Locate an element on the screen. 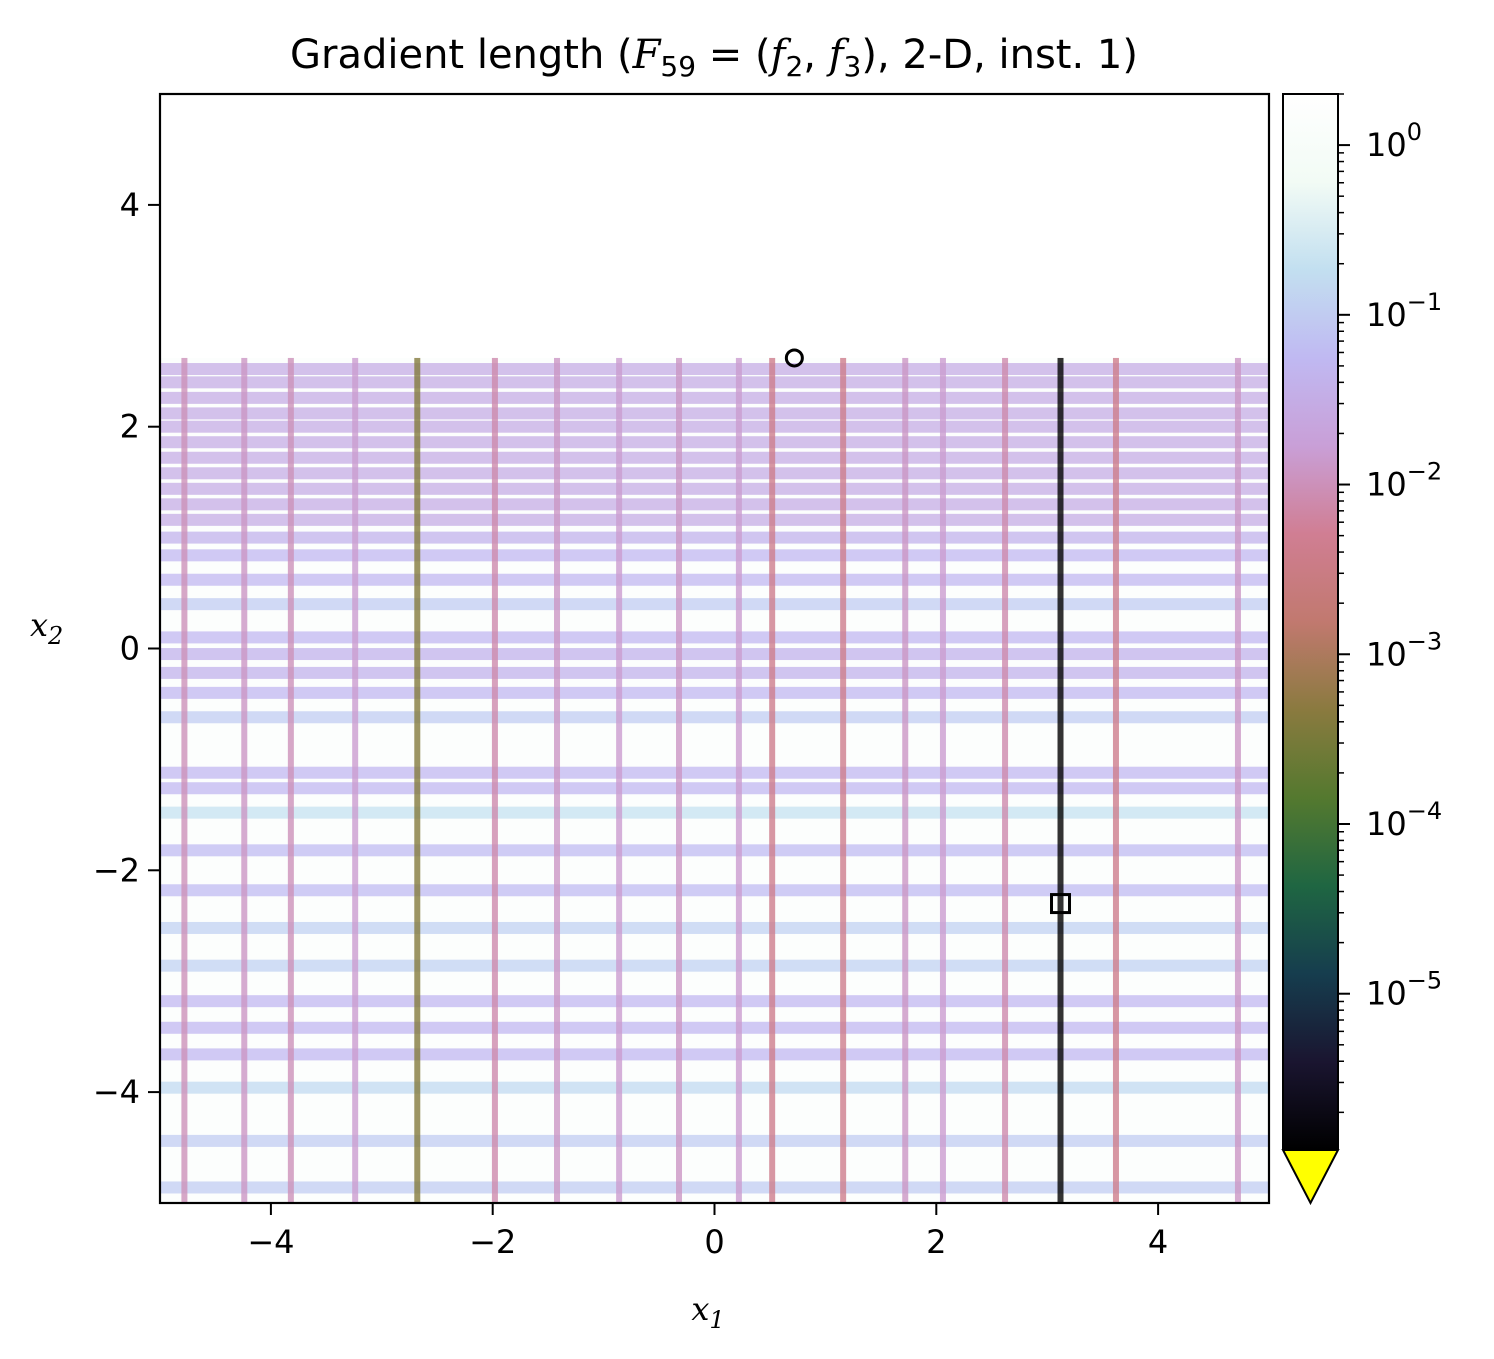 This screenshot has width=1494, height=1359. x-axis-label-var: x is located at coordinates (700, 1309).